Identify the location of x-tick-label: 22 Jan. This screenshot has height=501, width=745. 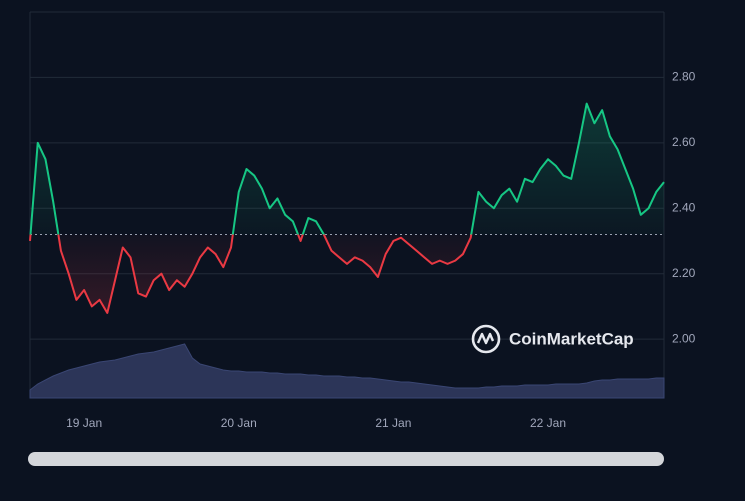
(548, 423).